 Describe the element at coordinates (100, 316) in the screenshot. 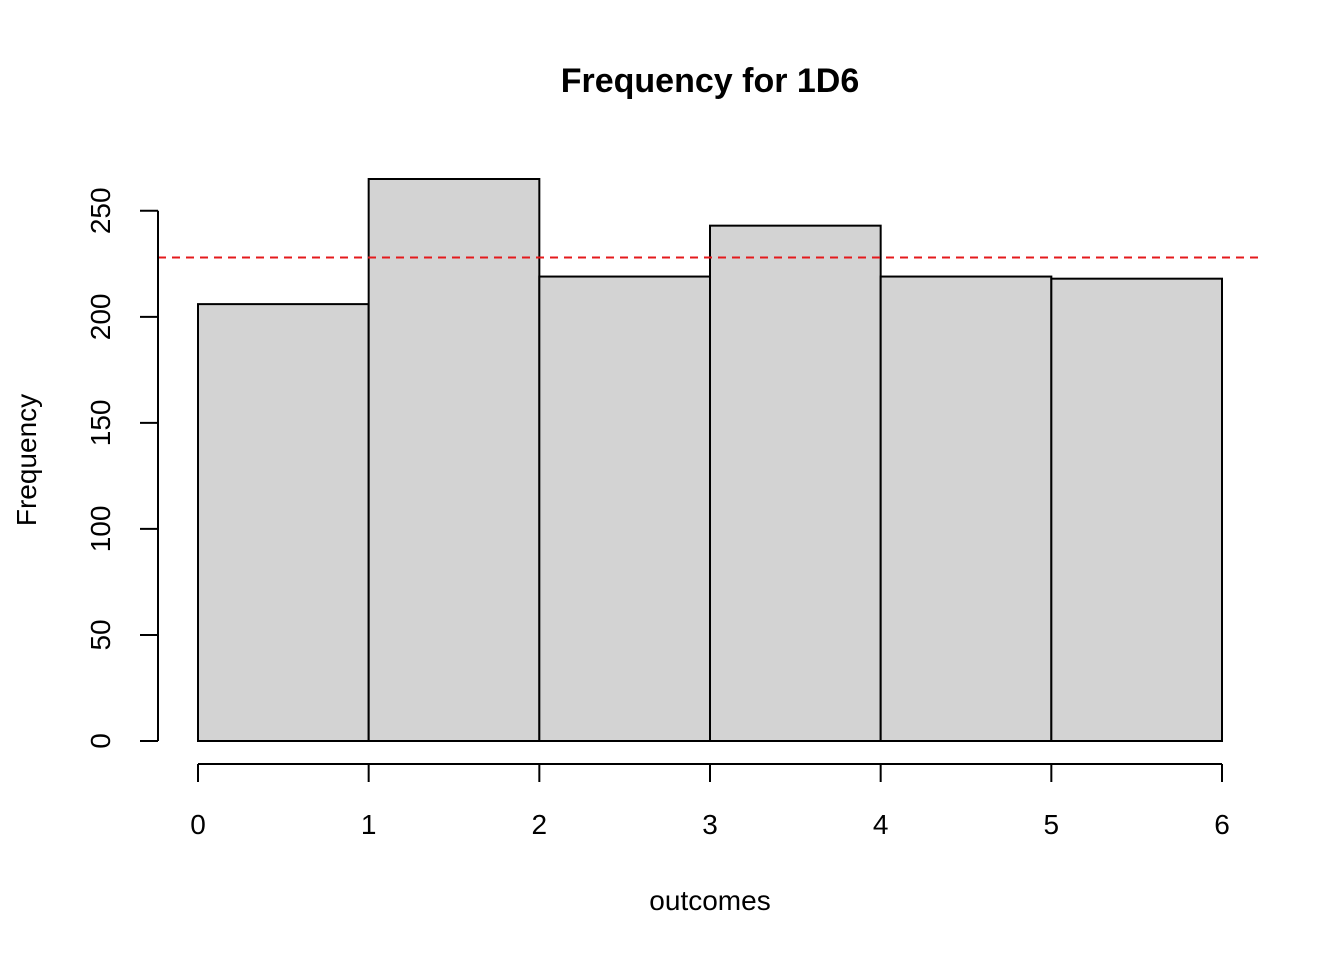

I see `y-tick-label: 200` at that location.